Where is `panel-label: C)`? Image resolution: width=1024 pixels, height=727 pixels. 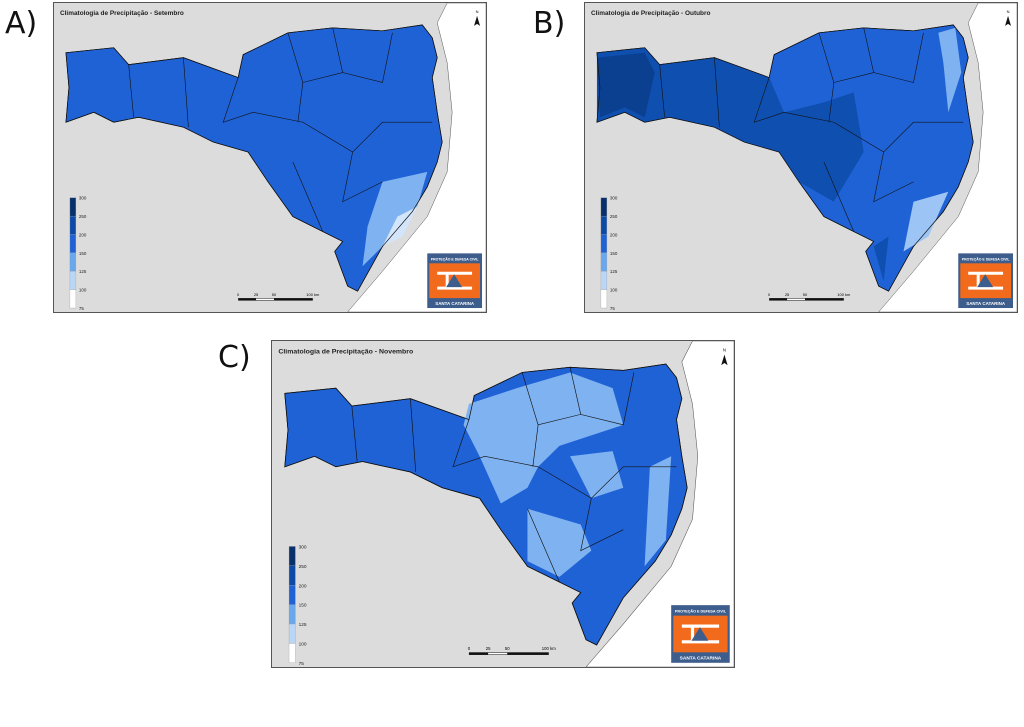
panel-label: C) is located at coordinates (234, 357).